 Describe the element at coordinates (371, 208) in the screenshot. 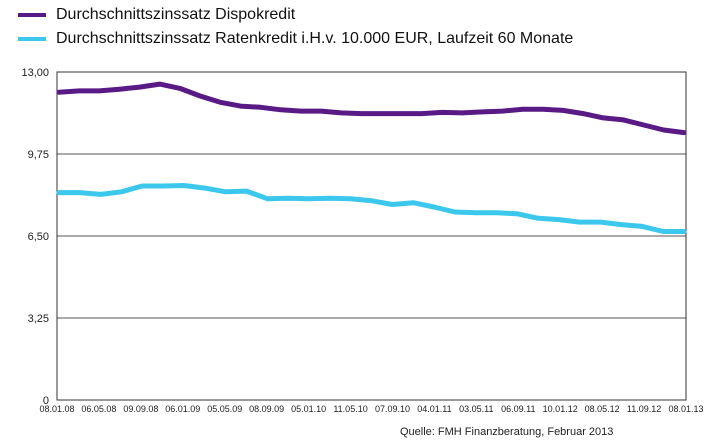

I see `series-line-ratenkredit` at that location.